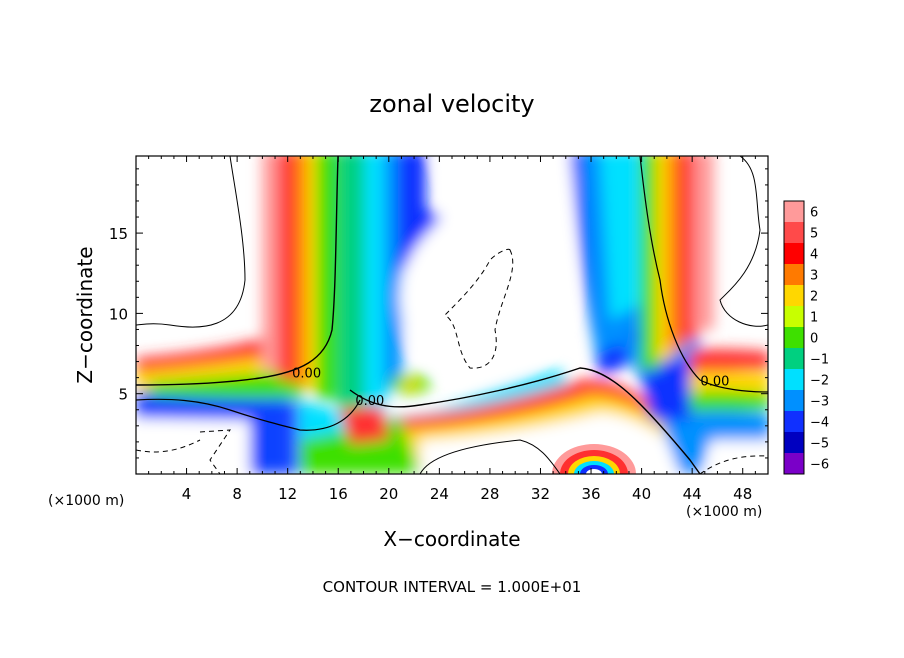 The width and height of the screenshot is (904, 658). I want to click on x-tick-label: 8, so click(237, 494).